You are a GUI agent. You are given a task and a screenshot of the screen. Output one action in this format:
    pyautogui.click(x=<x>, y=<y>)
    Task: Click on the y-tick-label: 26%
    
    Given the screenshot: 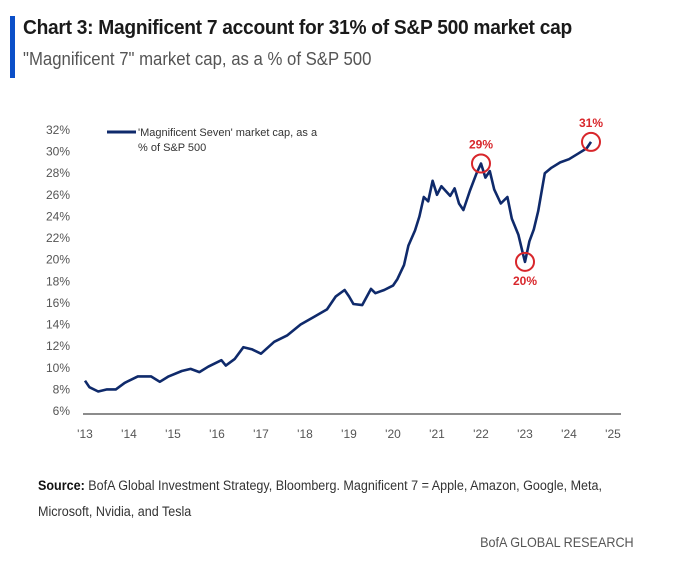 What is the action you would take?
    pyautogui.click(x=58, y=195)
    